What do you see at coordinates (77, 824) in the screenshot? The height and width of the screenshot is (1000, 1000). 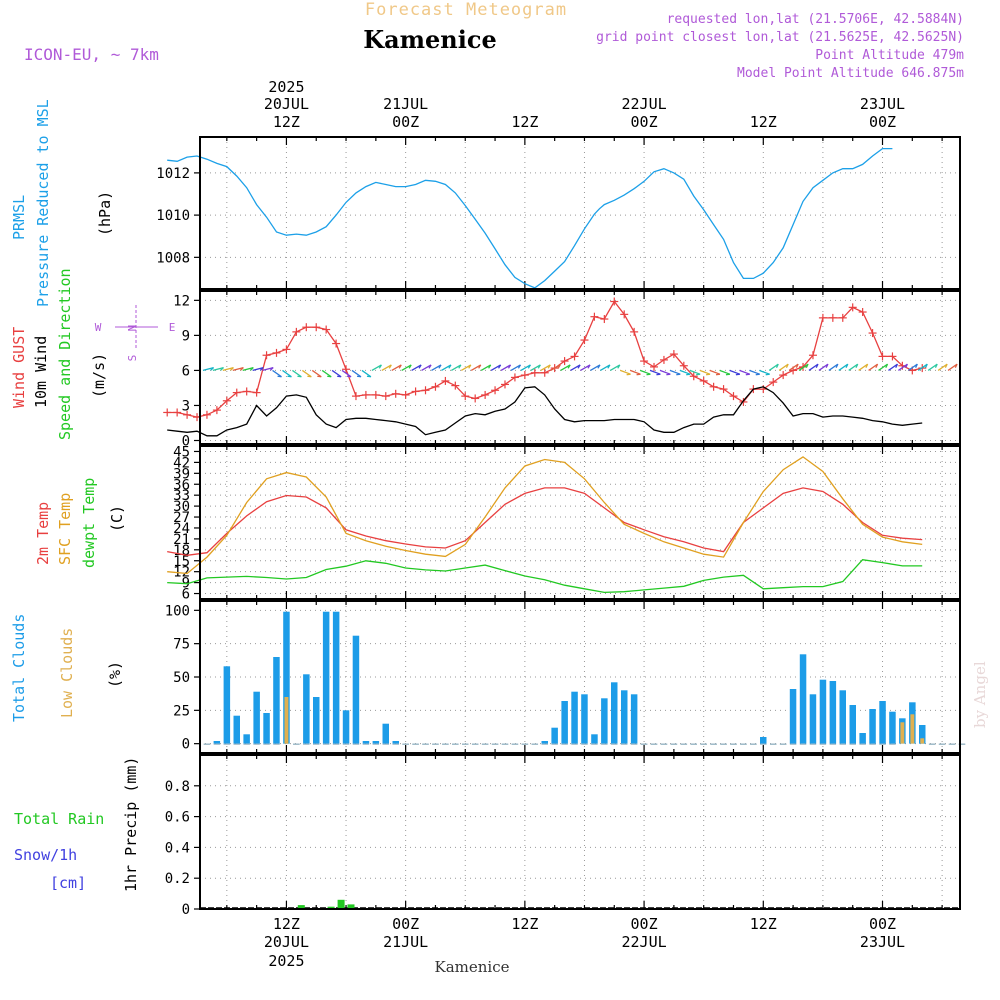 I see `precip-side-labels: Total Rain Snow/1h [cm] 1hr Precip (mm)` at bounding box center [77, 824].